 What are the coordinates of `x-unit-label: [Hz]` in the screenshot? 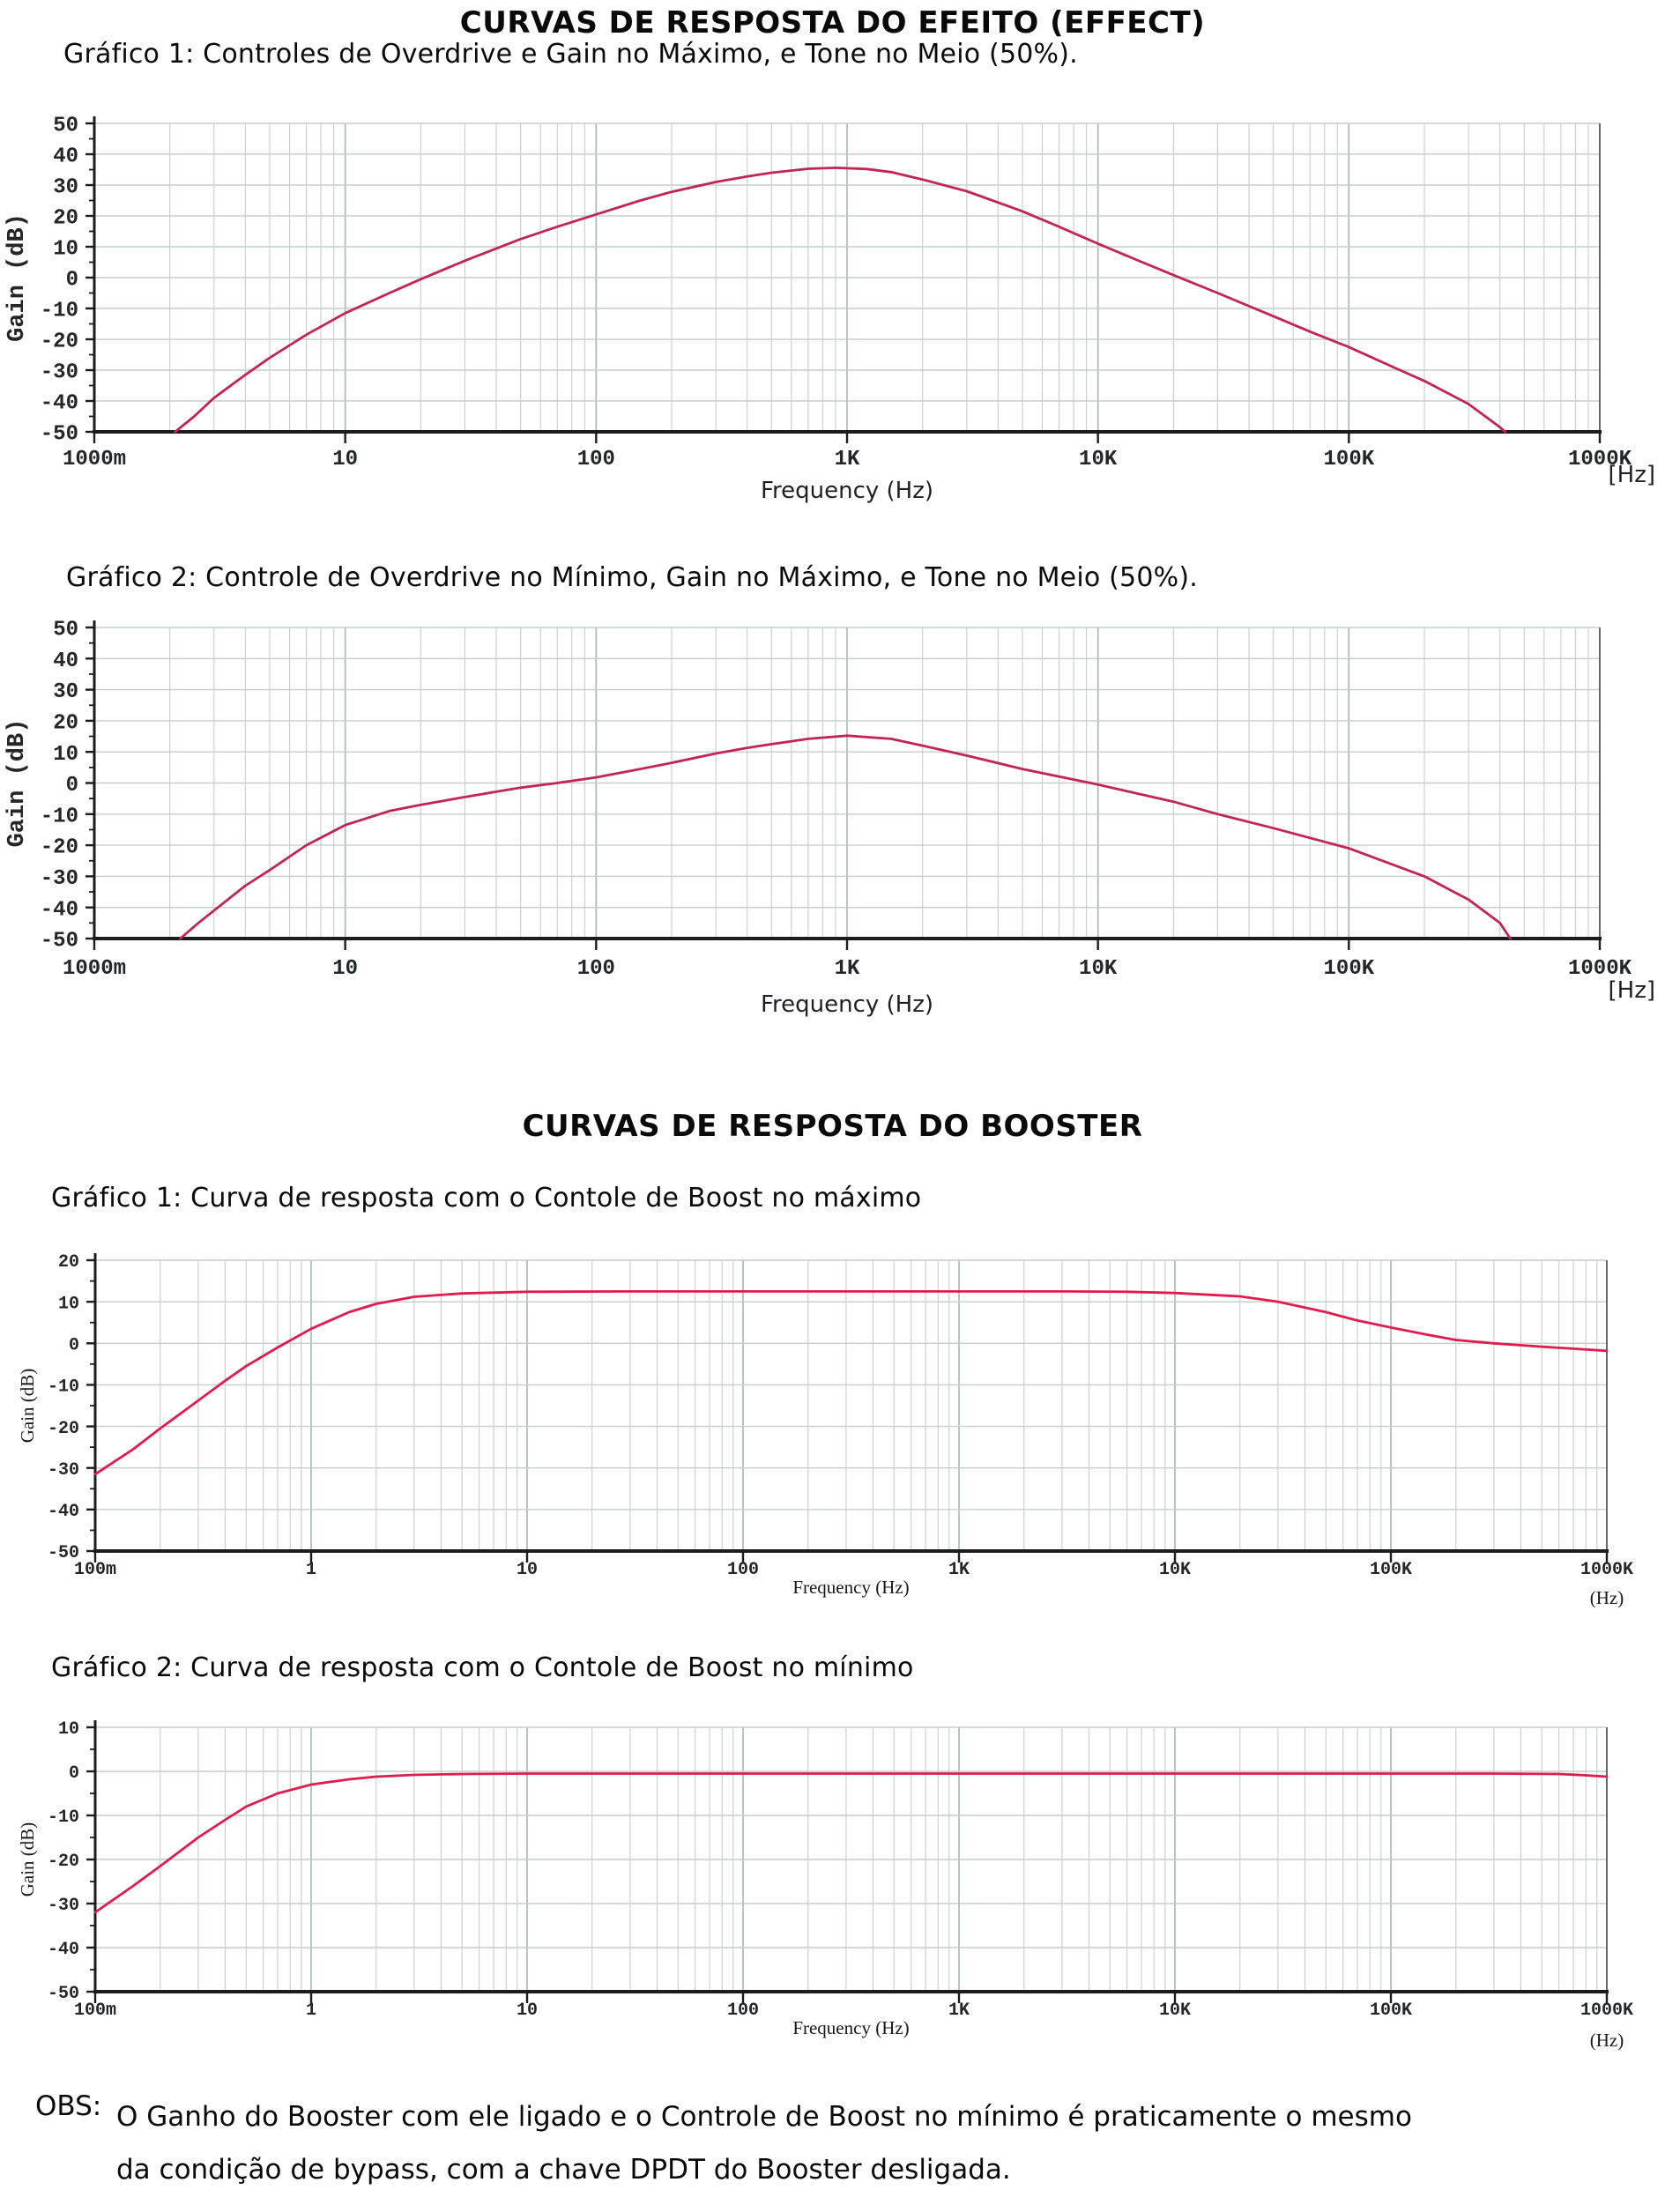 It's located at (1632, 475).